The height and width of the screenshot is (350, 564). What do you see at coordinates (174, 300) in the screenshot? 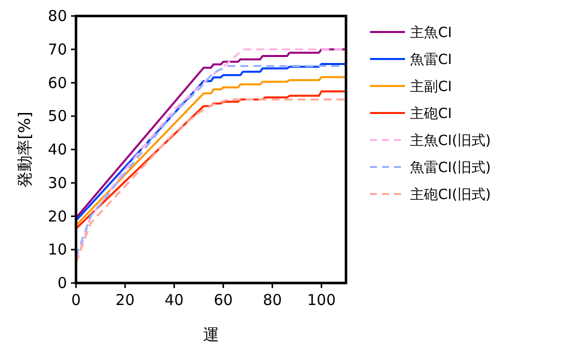
I see `x-tick-label: 40` at bounding box center [174, 300].